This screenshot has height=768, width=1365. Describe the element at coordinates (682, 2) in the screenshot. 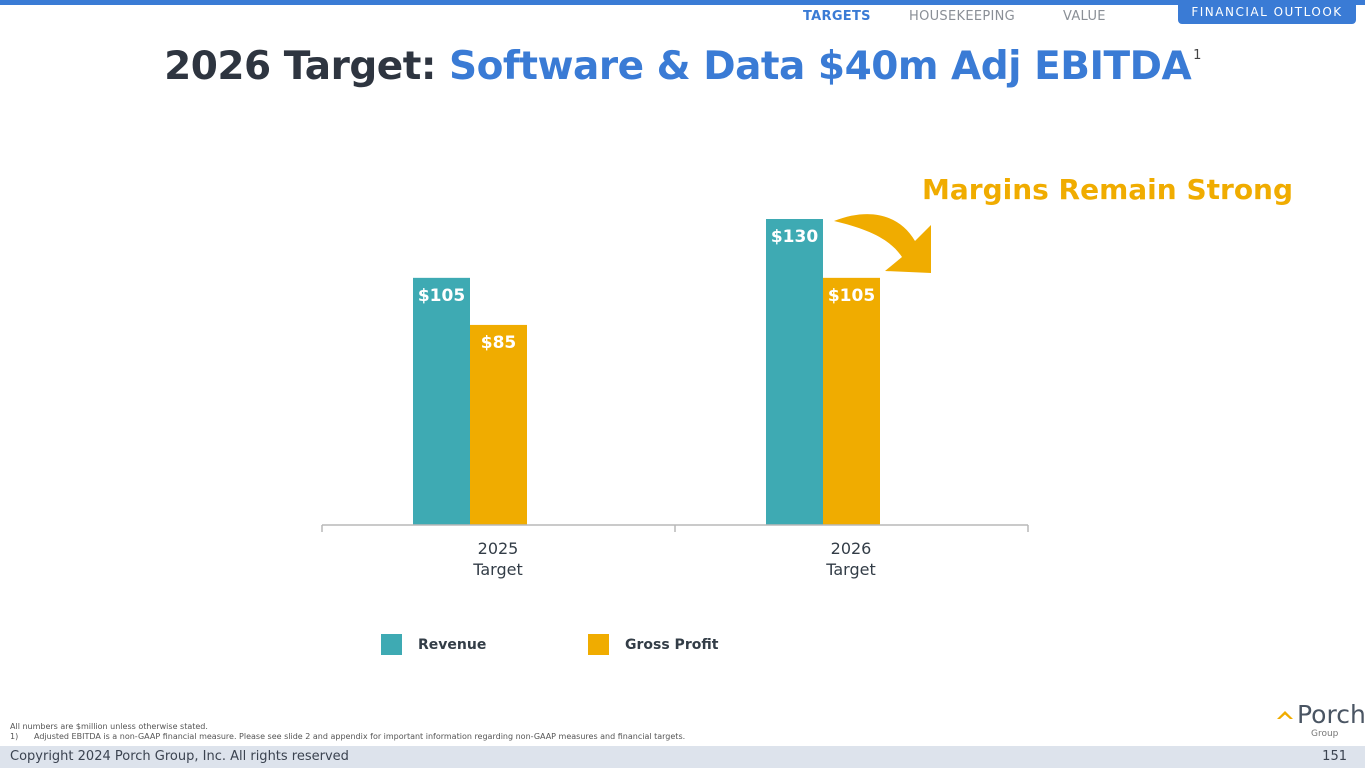

I see `top-accent-rule` at that location.